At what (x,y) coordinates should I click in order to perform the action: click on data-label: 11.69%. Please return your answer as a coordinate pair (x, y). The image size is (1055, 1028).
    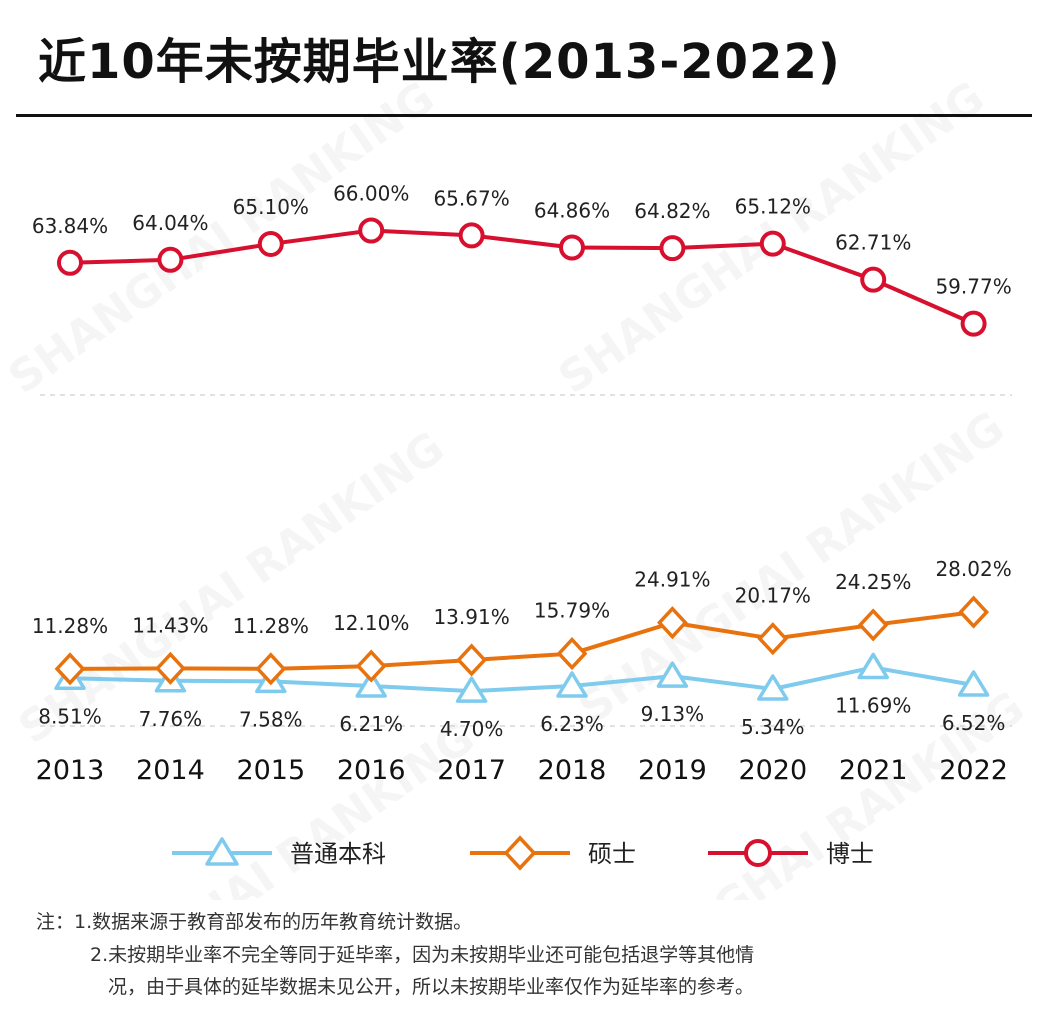
    Looking at the image, I should click on (873, 705).